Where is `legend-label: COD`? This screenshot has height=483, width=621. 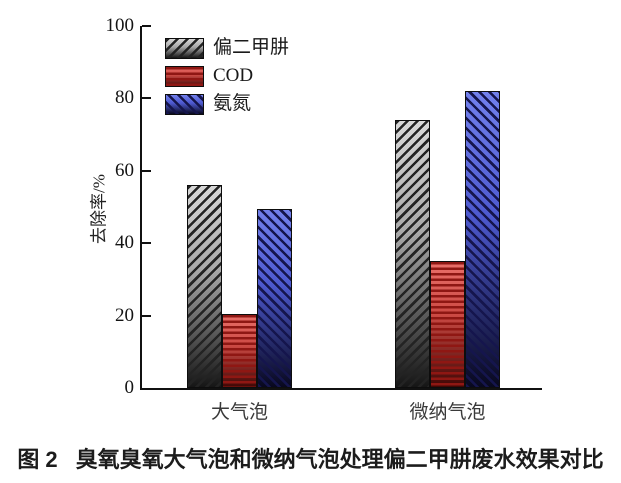 legend-label: COD is located at coordinates (233, 75).